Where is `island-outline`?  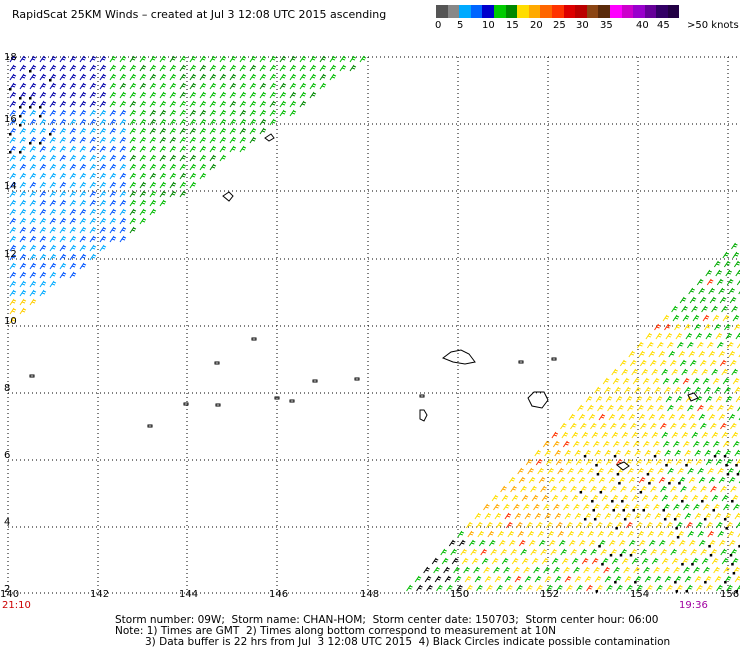 island-outline is located at coordinates (357, 379).